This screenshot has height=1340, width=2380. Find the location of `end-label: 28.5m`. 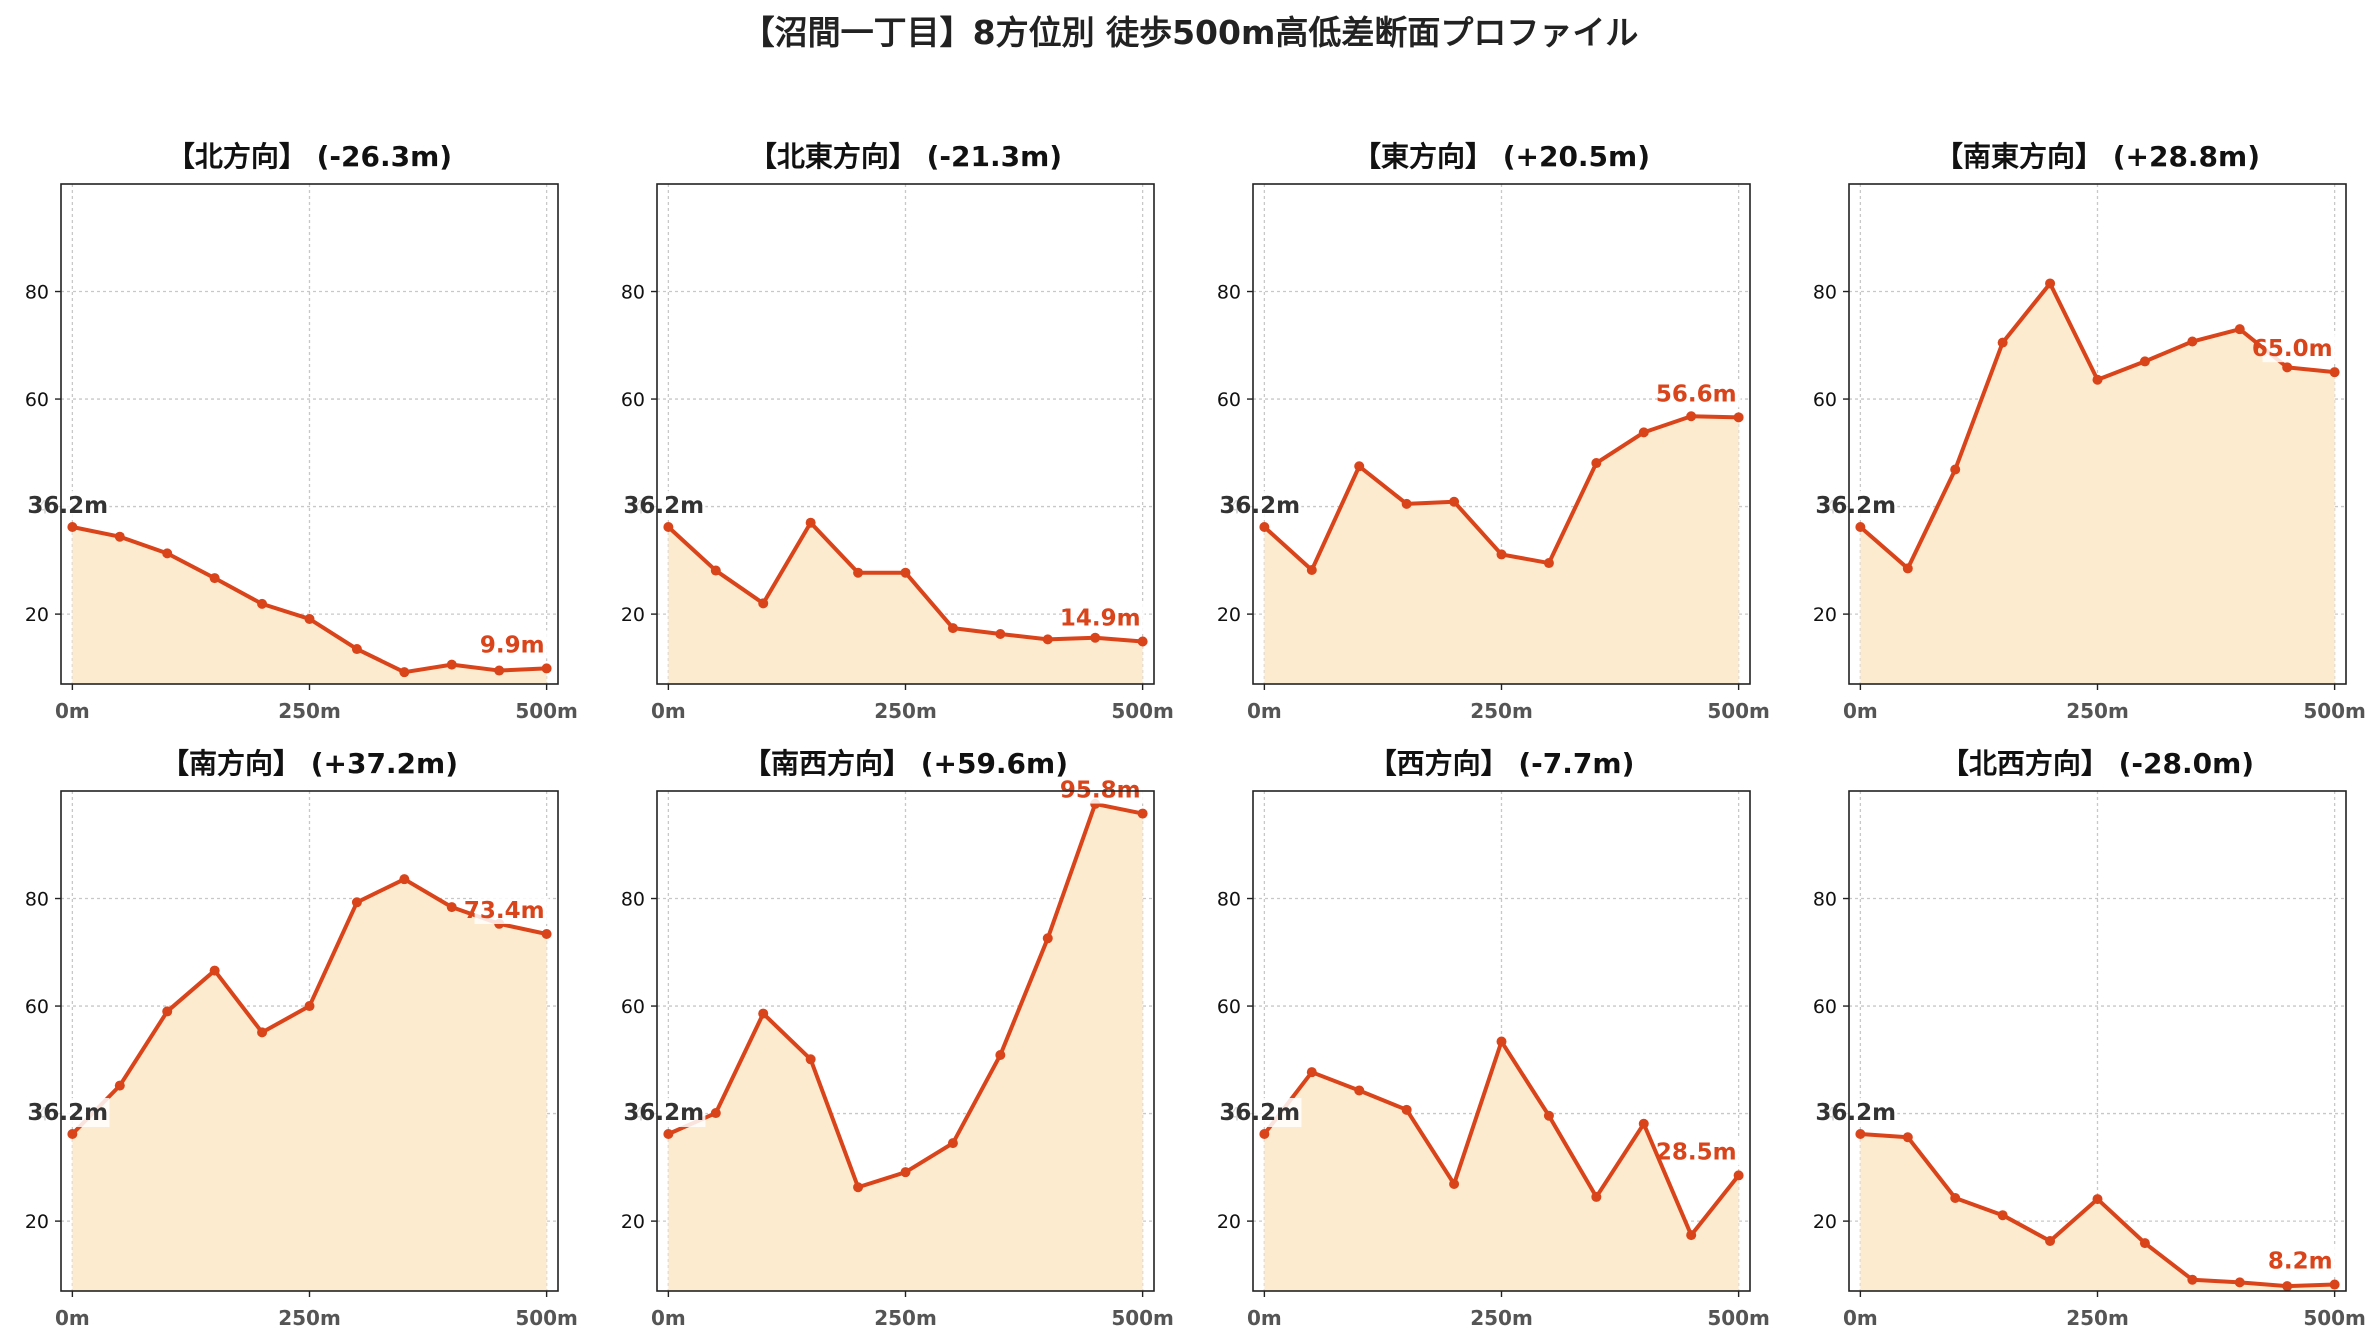

end-label: 28.5m is located at coordinates (1696, 1152).